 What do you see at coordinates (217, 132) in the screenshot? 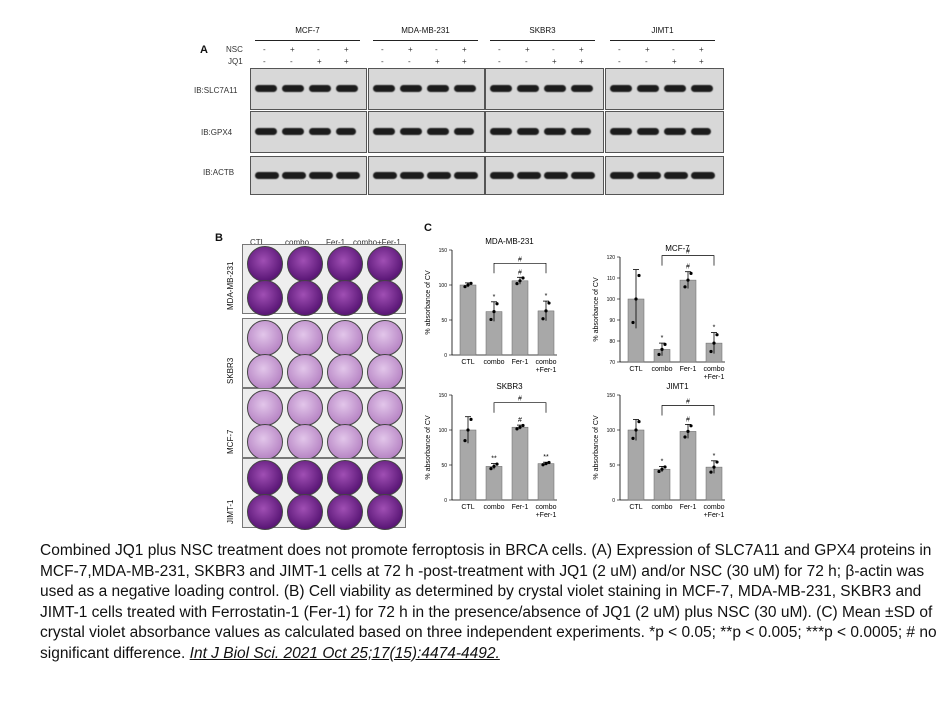
I see `blot-label-gpx4: IB:GPX4` at bounding box center [217, 132].